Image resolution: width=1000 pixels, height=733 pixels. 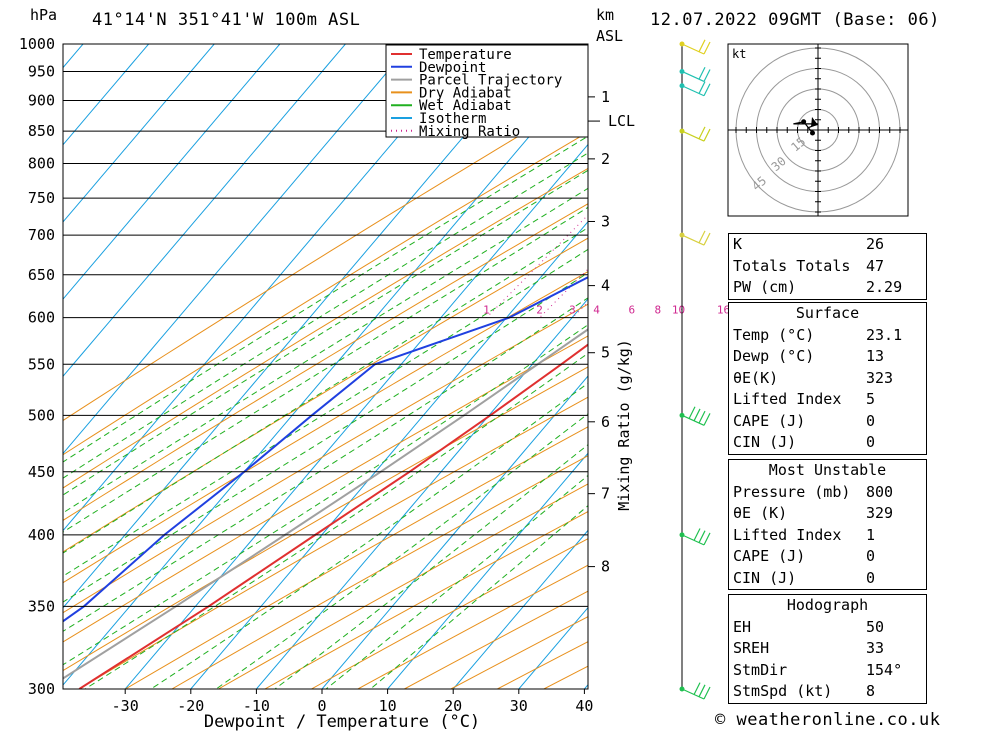 What do you see at coordinates (875, 356) in the screenshot?
I see `index-value: 13` at bounding box center [875, 356].